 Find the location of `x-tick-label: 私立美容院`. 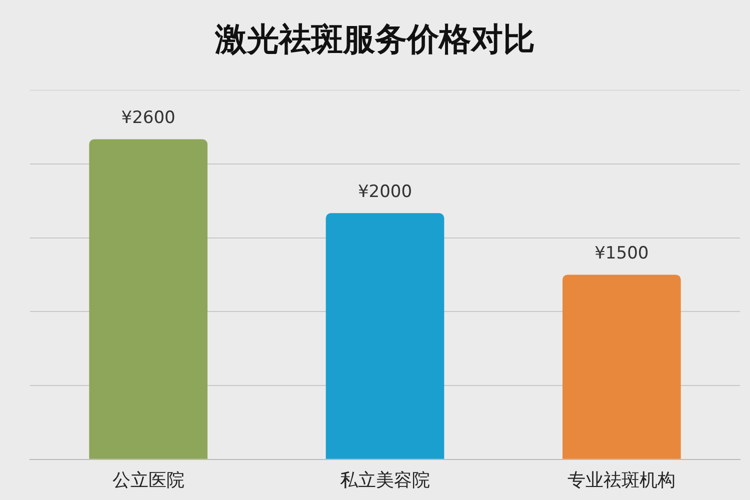

x-tick-label: 私立美容院 is located at coordinates (385, 480).